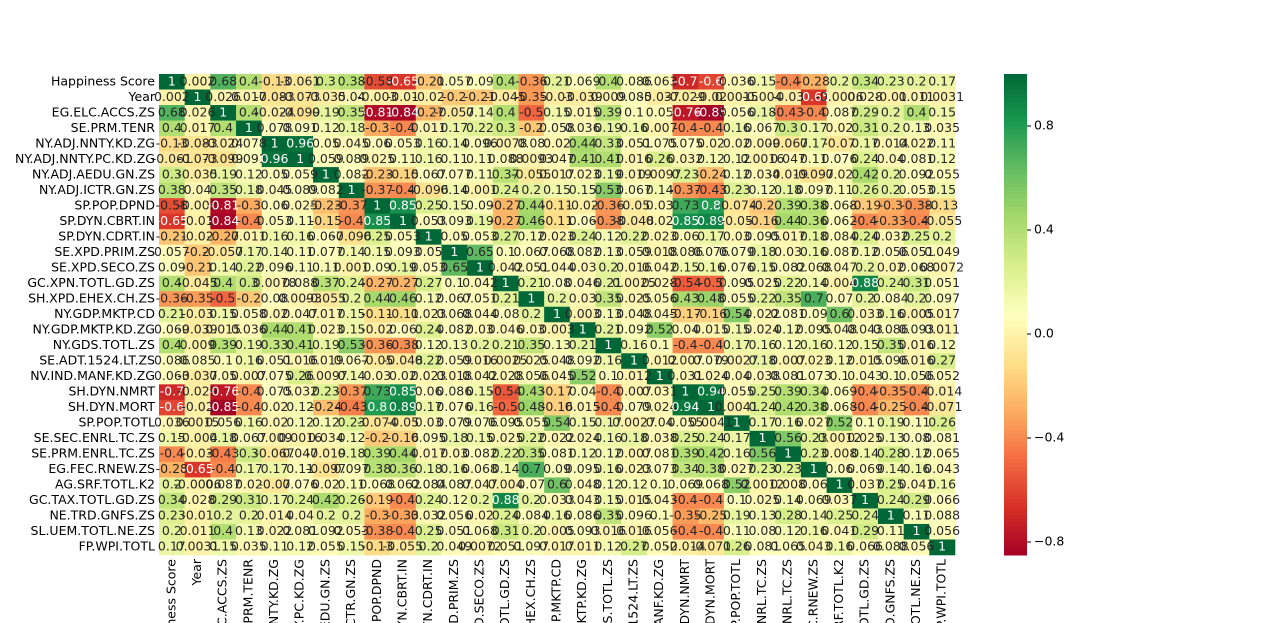 The width and height of the screenshot is (1280, 623). Describe the element at coordinates (223, 127) in the screenshot. I see `cell-label: 0.4` at that location.